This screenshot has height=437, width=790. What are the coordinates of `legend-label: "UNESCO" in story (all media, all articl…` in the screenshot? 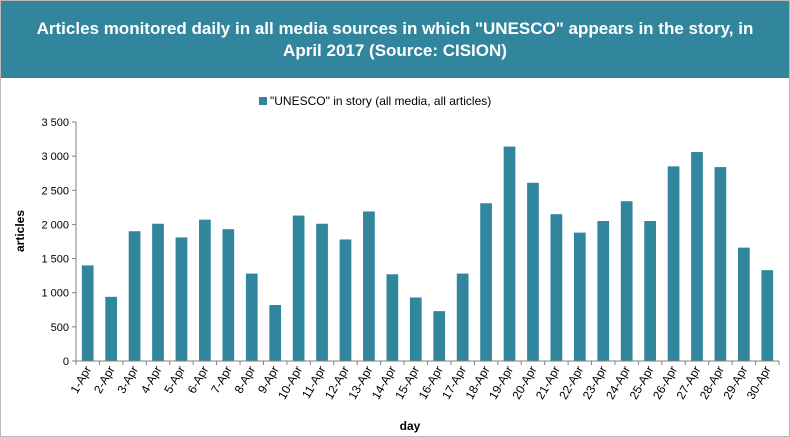 It's located at (380, 101).